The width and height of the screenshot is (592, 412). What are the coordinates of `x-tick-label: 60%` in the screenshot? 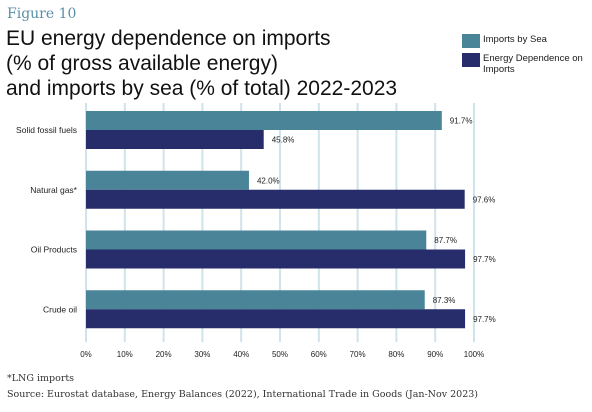 It's located at (319, 354).